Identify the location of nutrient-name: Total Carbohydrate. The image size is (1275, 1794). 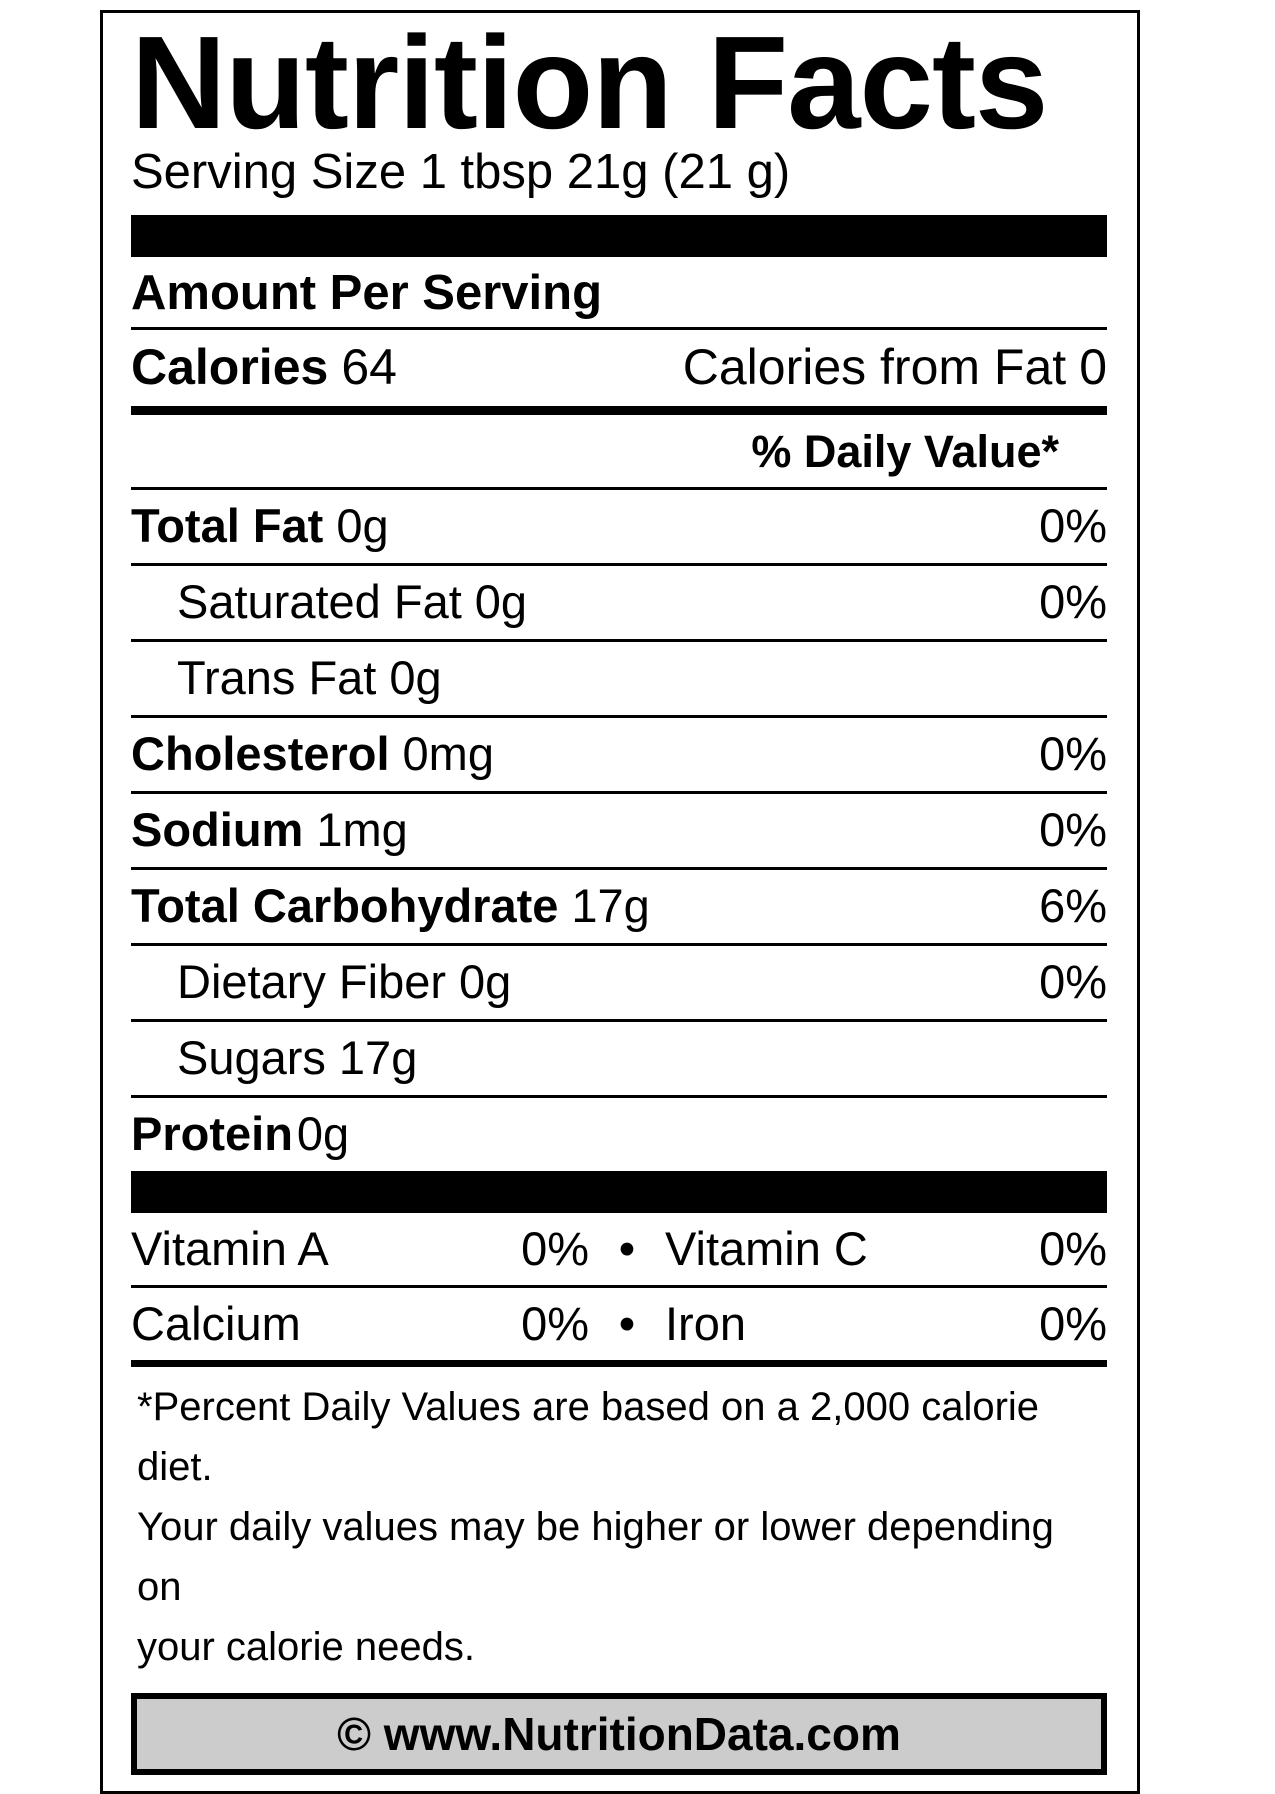
(345, 905).